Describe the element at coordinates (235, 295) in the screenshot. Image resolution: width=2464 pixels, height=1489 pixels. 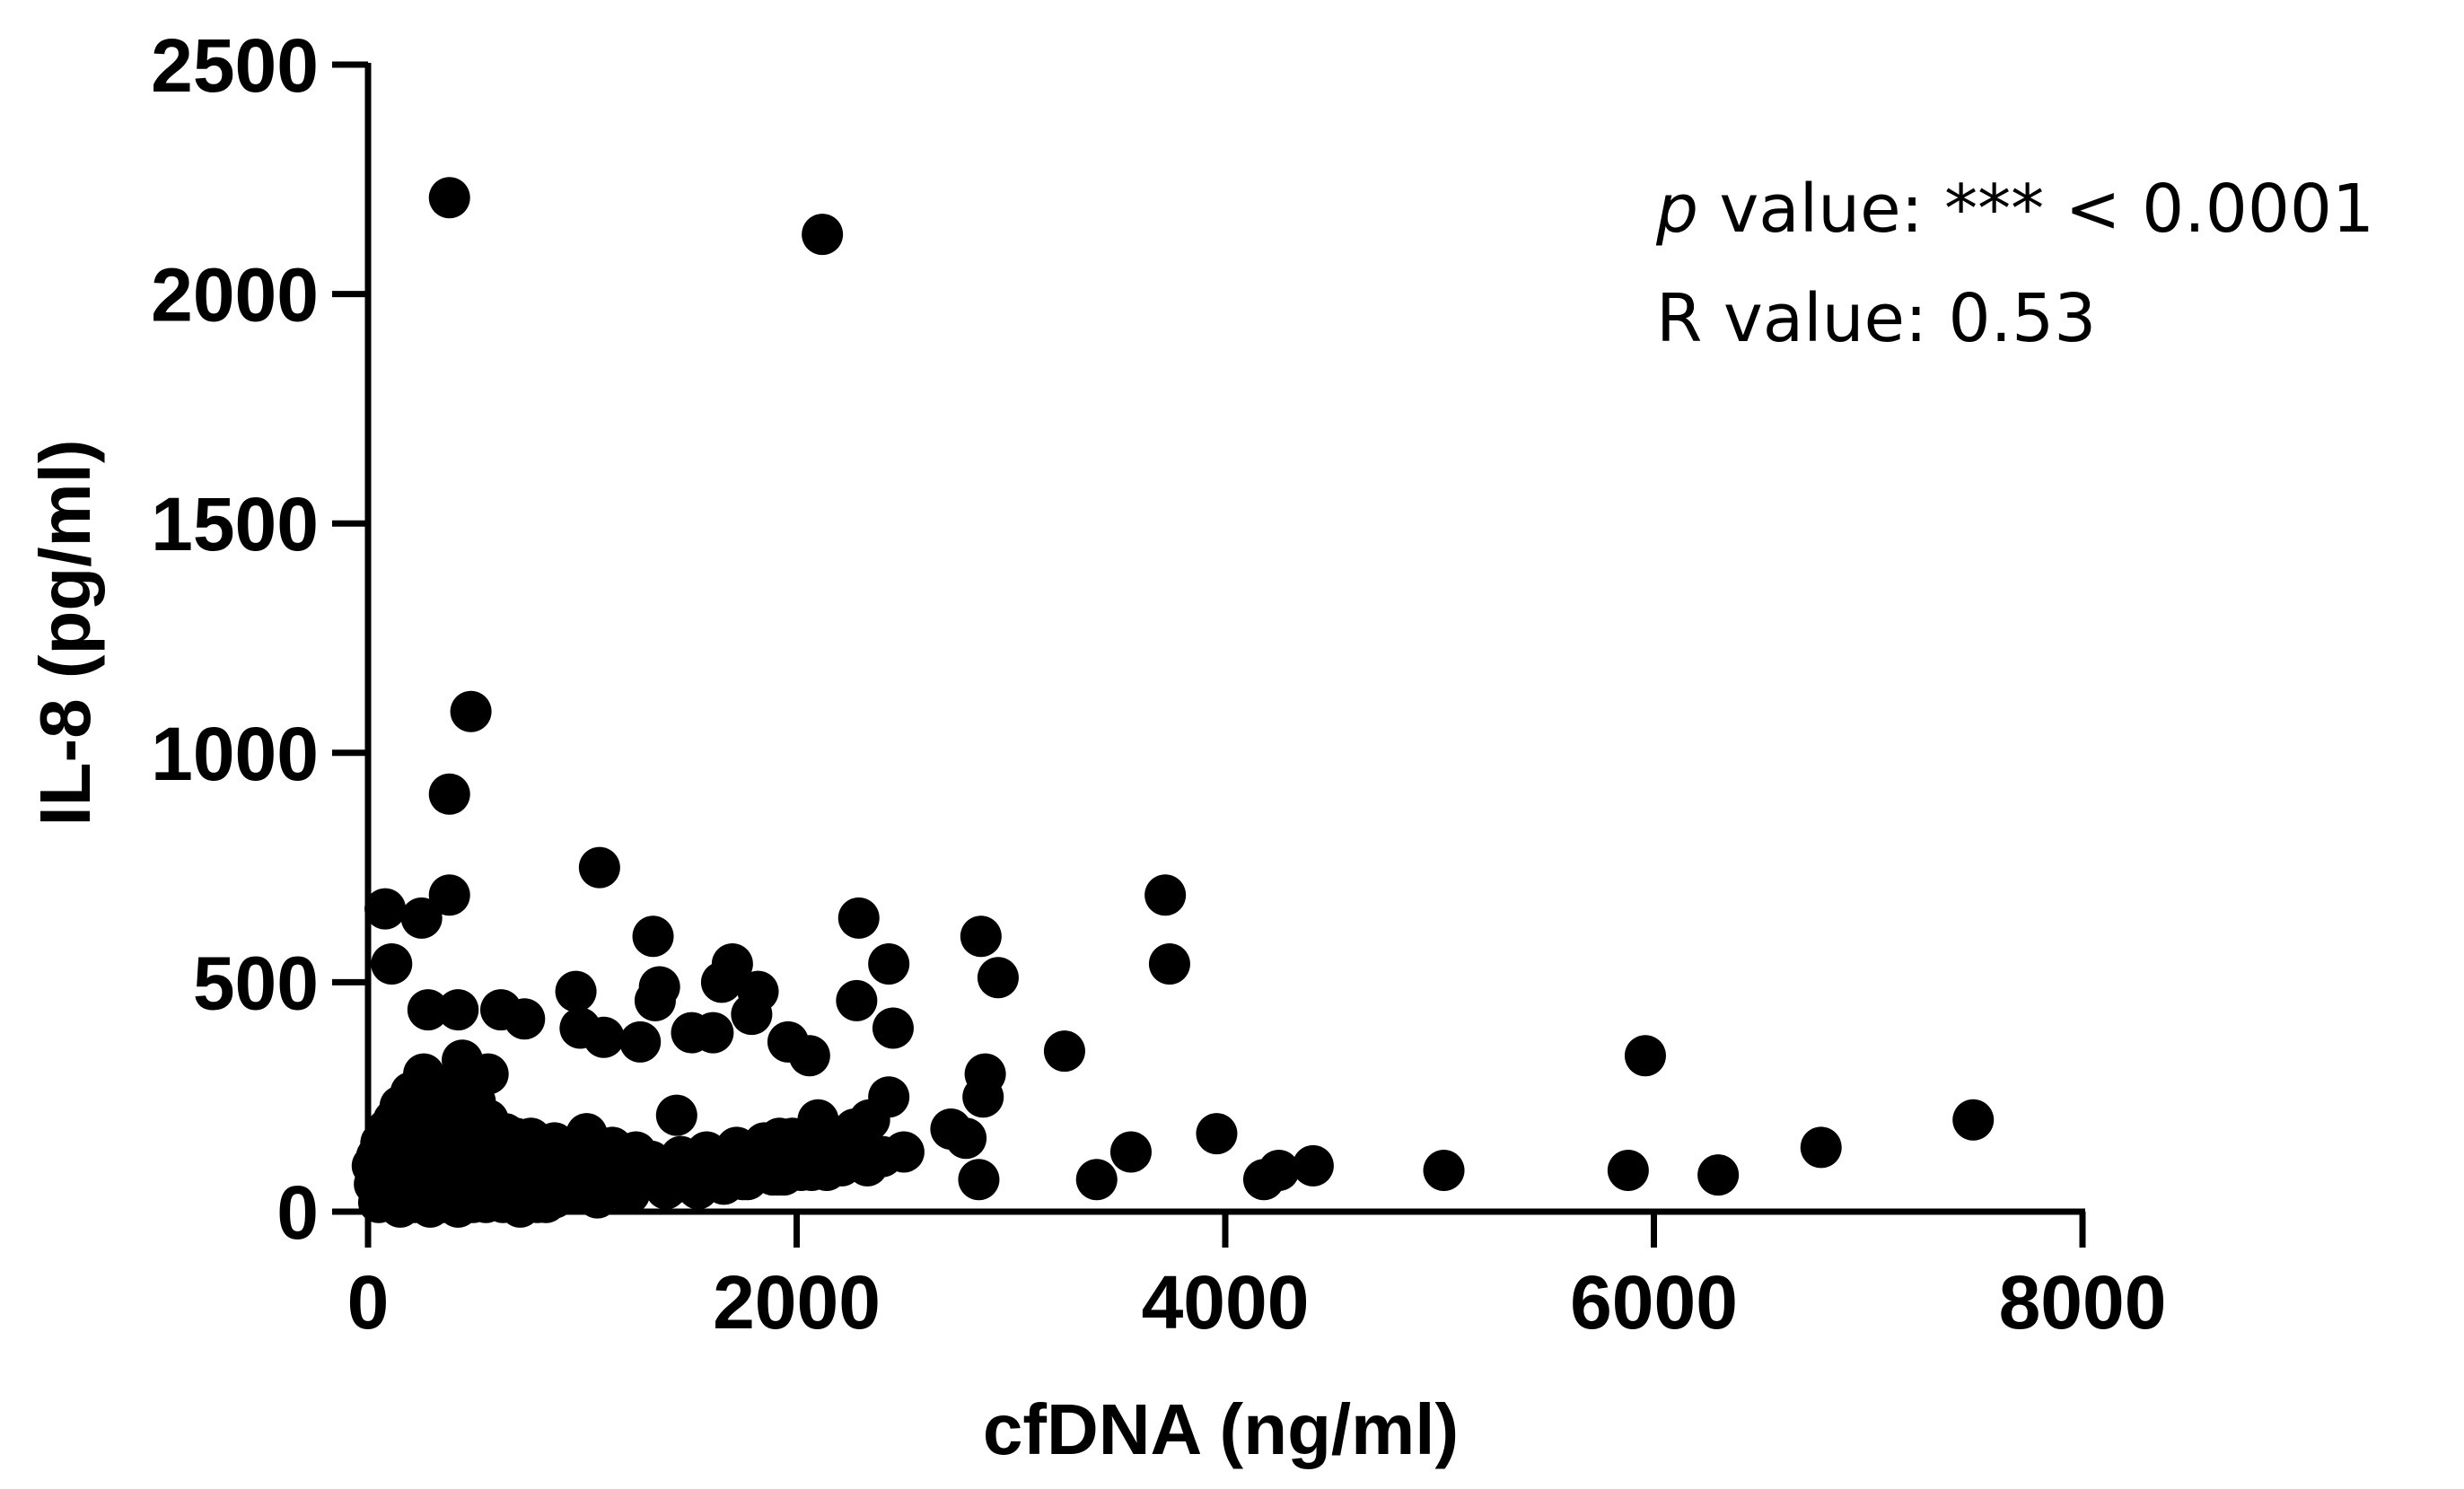
I see `y-tick-label: 2000` at that location.